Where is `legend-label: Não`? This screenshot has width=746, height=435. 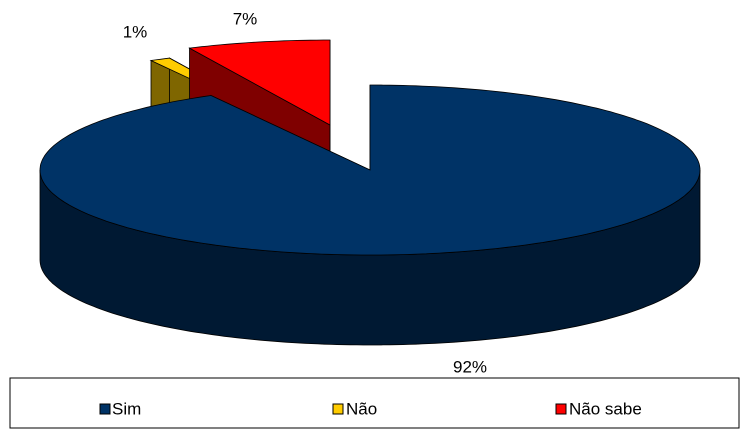
legend-label: Não is located at coordinates (361, 408).